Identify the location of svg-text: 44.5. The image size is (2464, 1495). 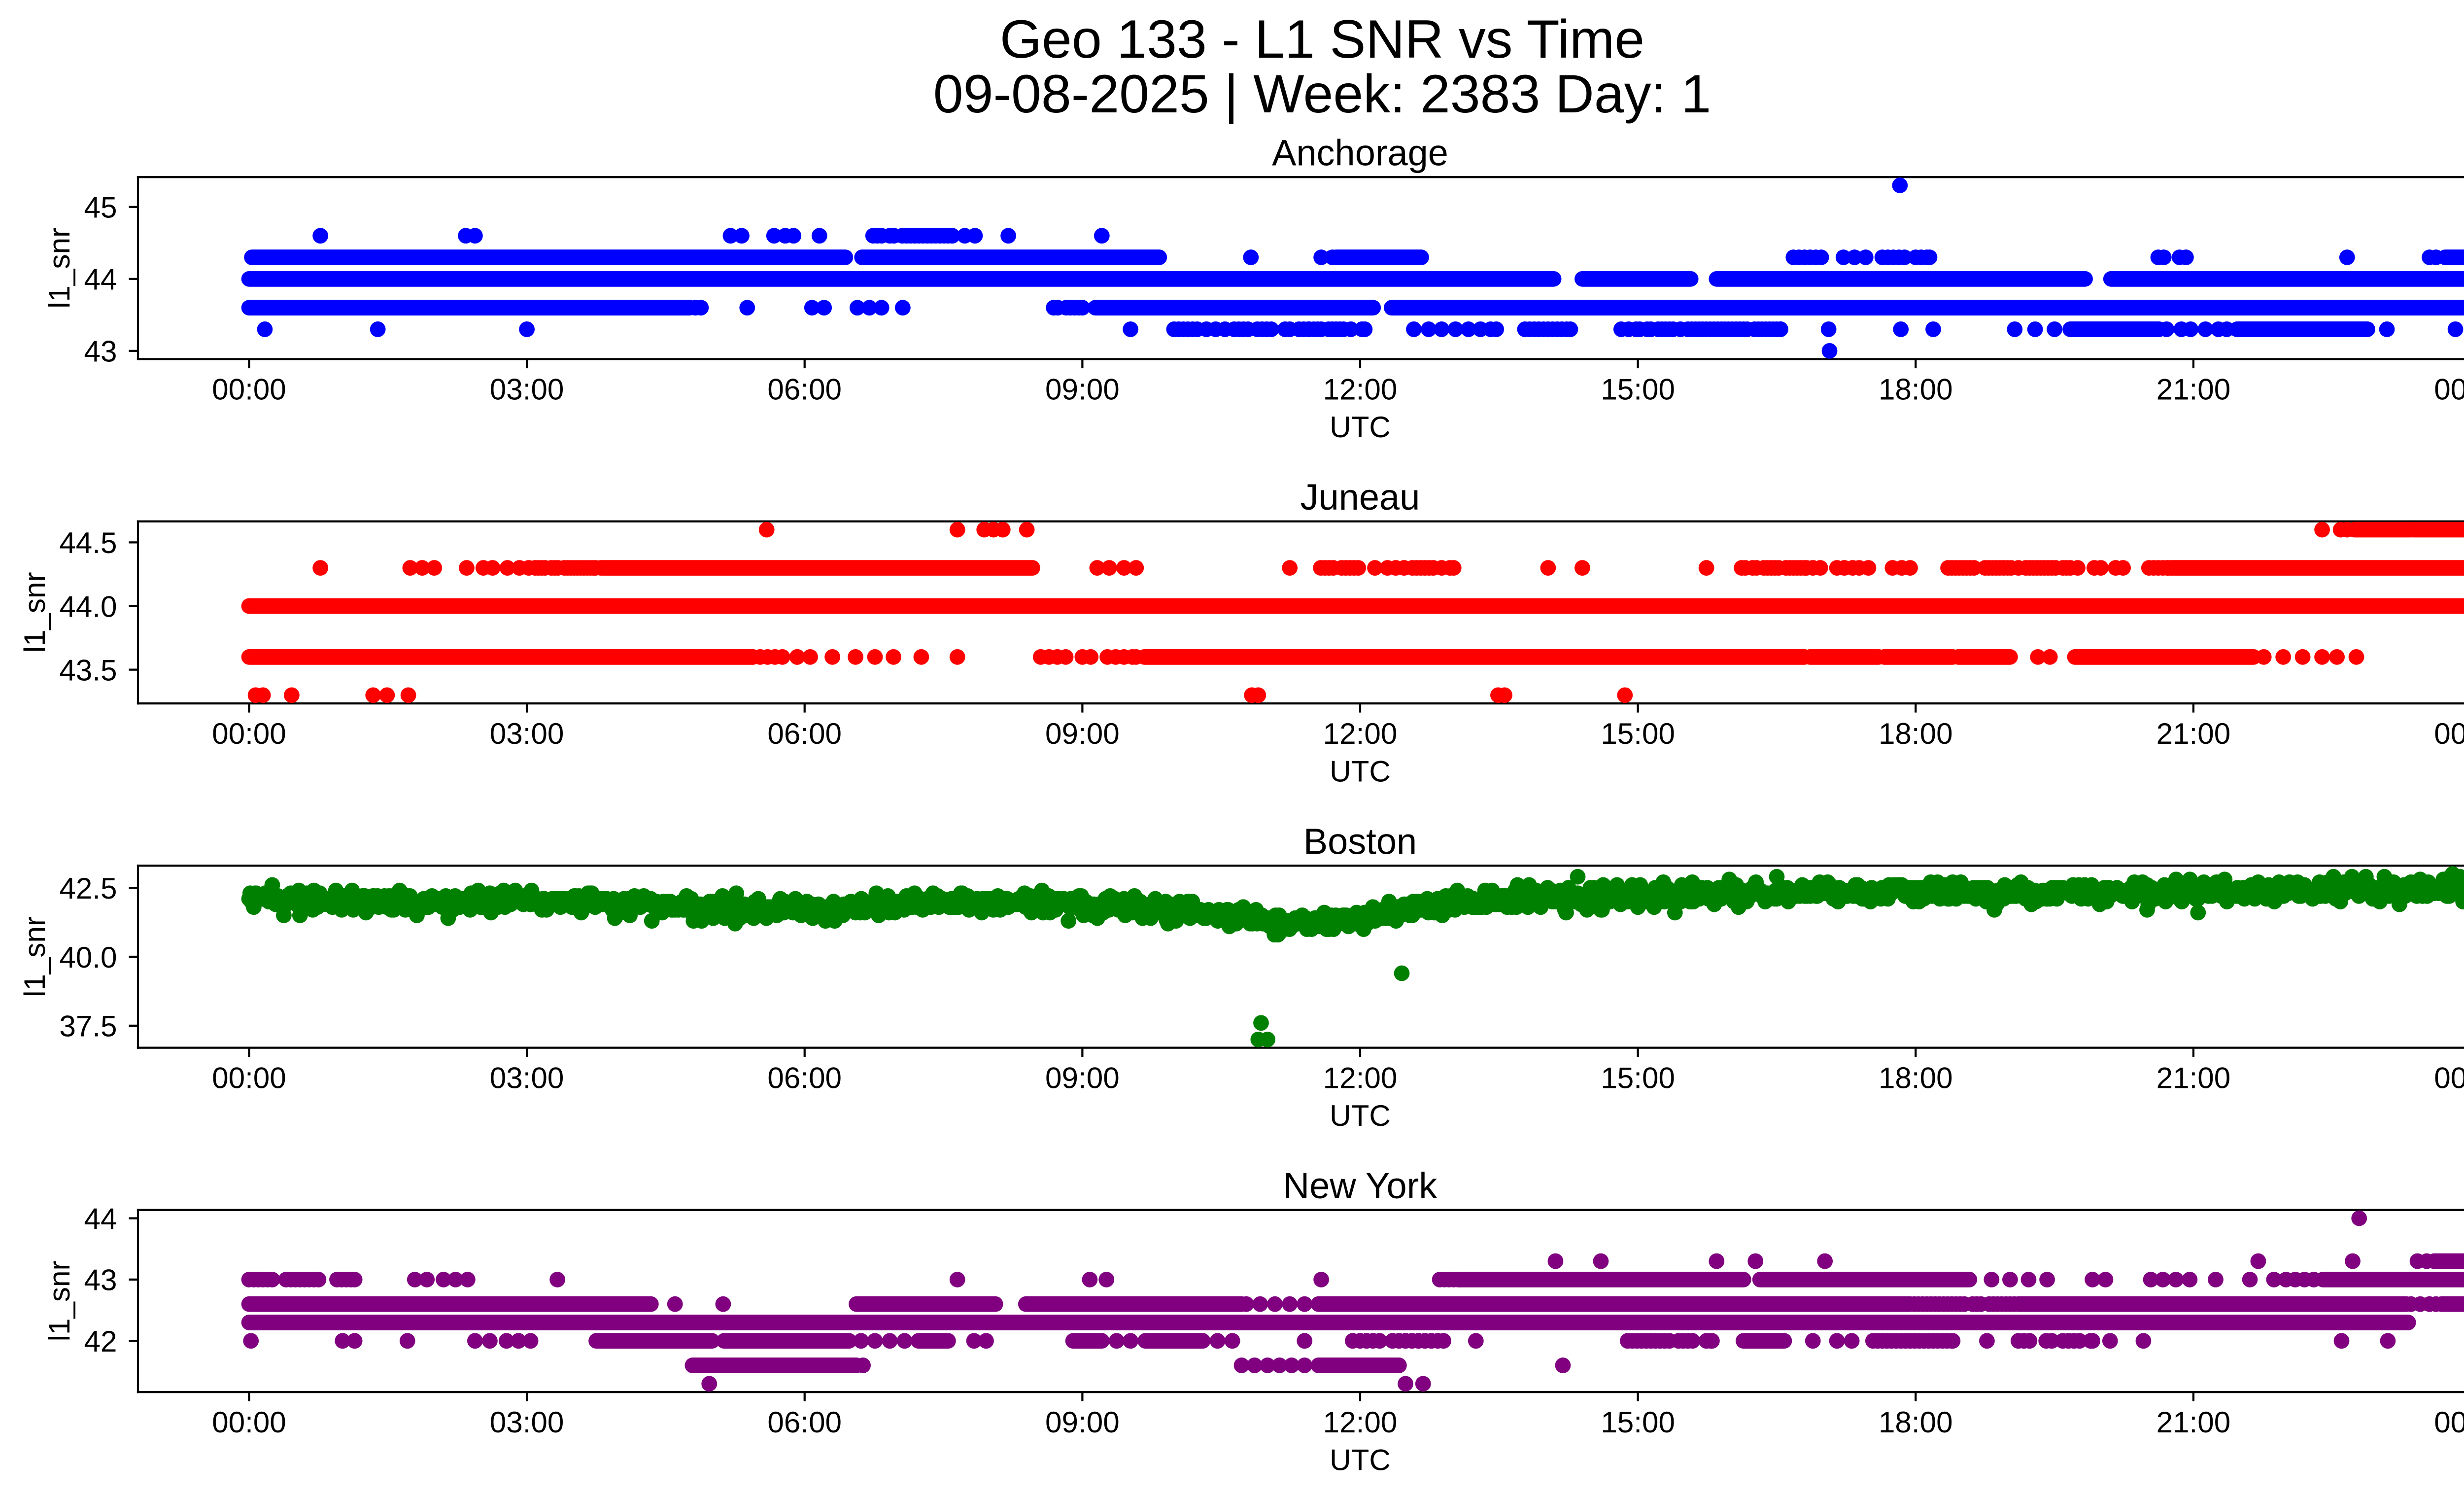
(88, 542).